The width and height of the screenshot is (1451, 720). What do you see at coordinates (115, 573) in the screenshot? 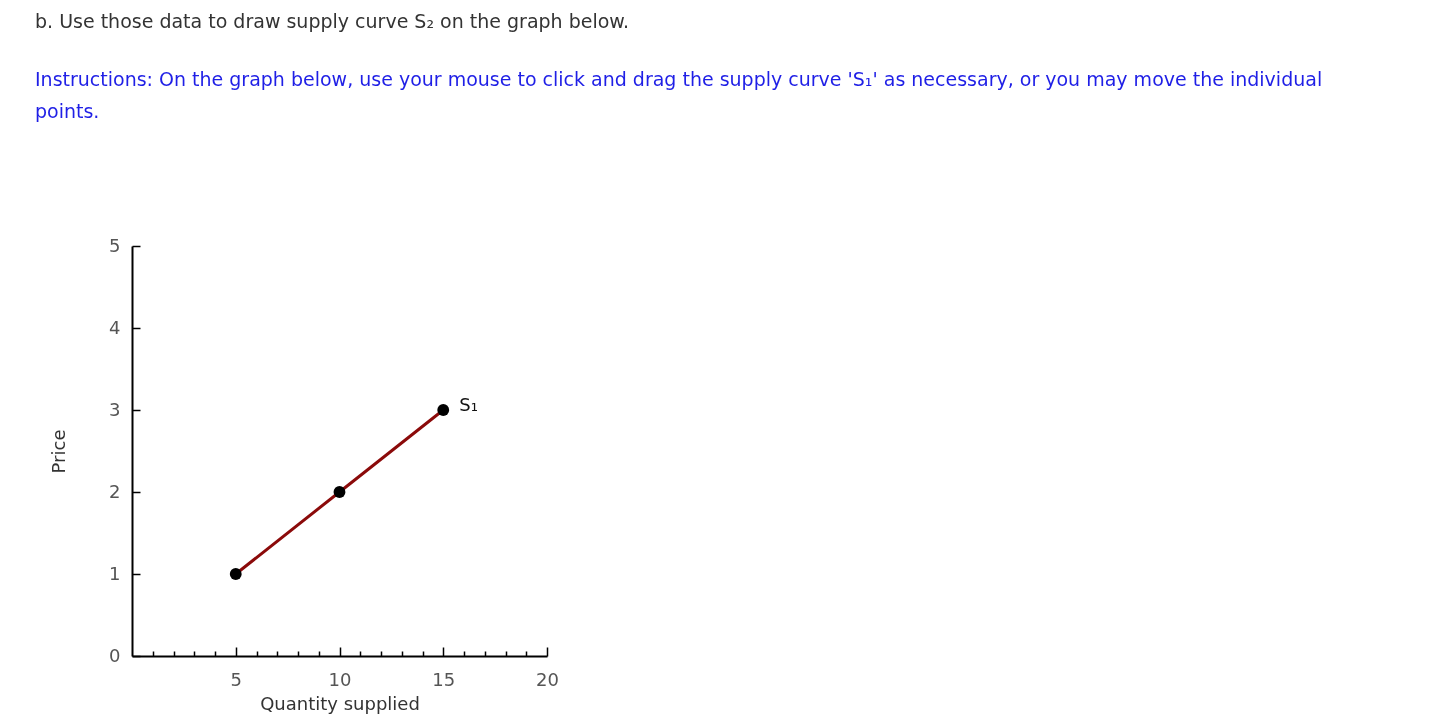
I see `y-tick-label: 1` at bounding box center [115, 573].